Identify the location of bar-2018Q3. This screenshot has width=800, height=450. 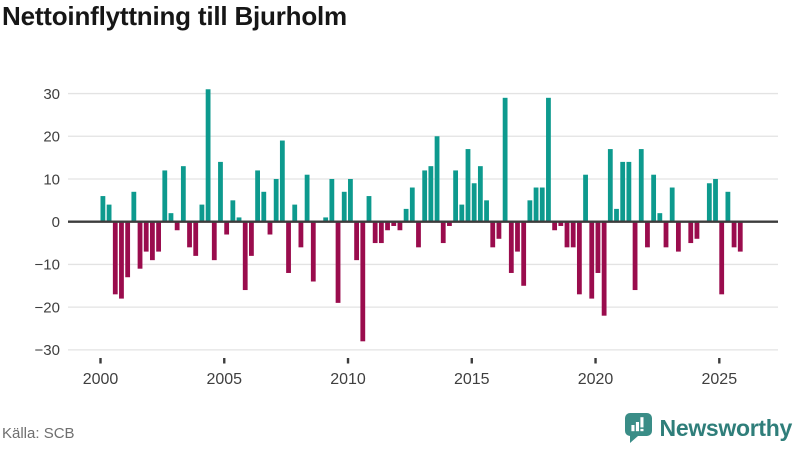
(561, 223).